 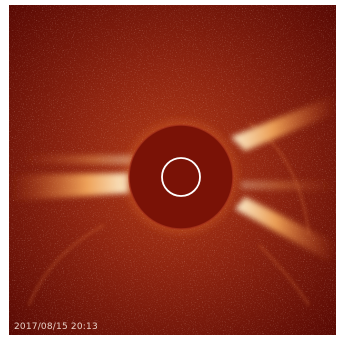 What do you see at coordinates (56, 327) in the screenshot?
I see `timestamp-label: 2017/08/15 20:13` at bounding box center [56, 327].